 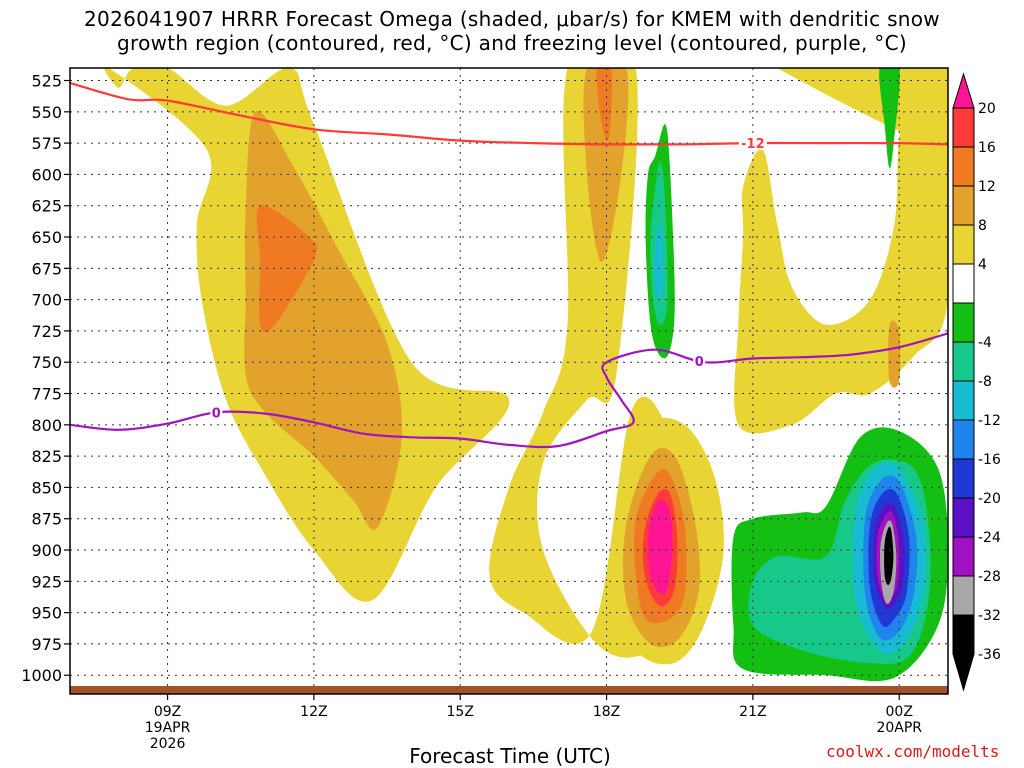 What do you see at coordinates (989, 577) in the screenshot?
I see `colorbar-label-11: -28` at bounding box center [989, 577].